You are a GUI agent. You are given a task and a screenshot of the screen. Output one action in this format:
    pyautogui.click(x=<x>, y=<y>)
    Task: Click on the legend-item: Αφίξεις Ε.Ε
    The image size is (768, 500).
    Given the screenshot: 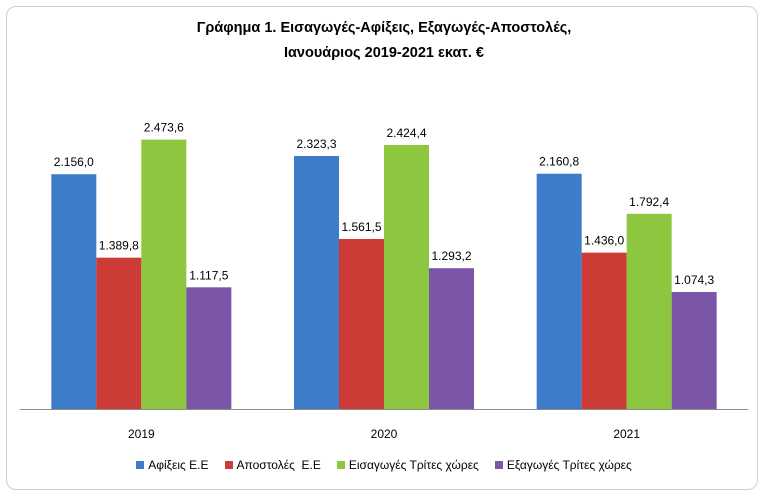 What is the action you would take?
    pyautogui.click(x=172, y=465)
    